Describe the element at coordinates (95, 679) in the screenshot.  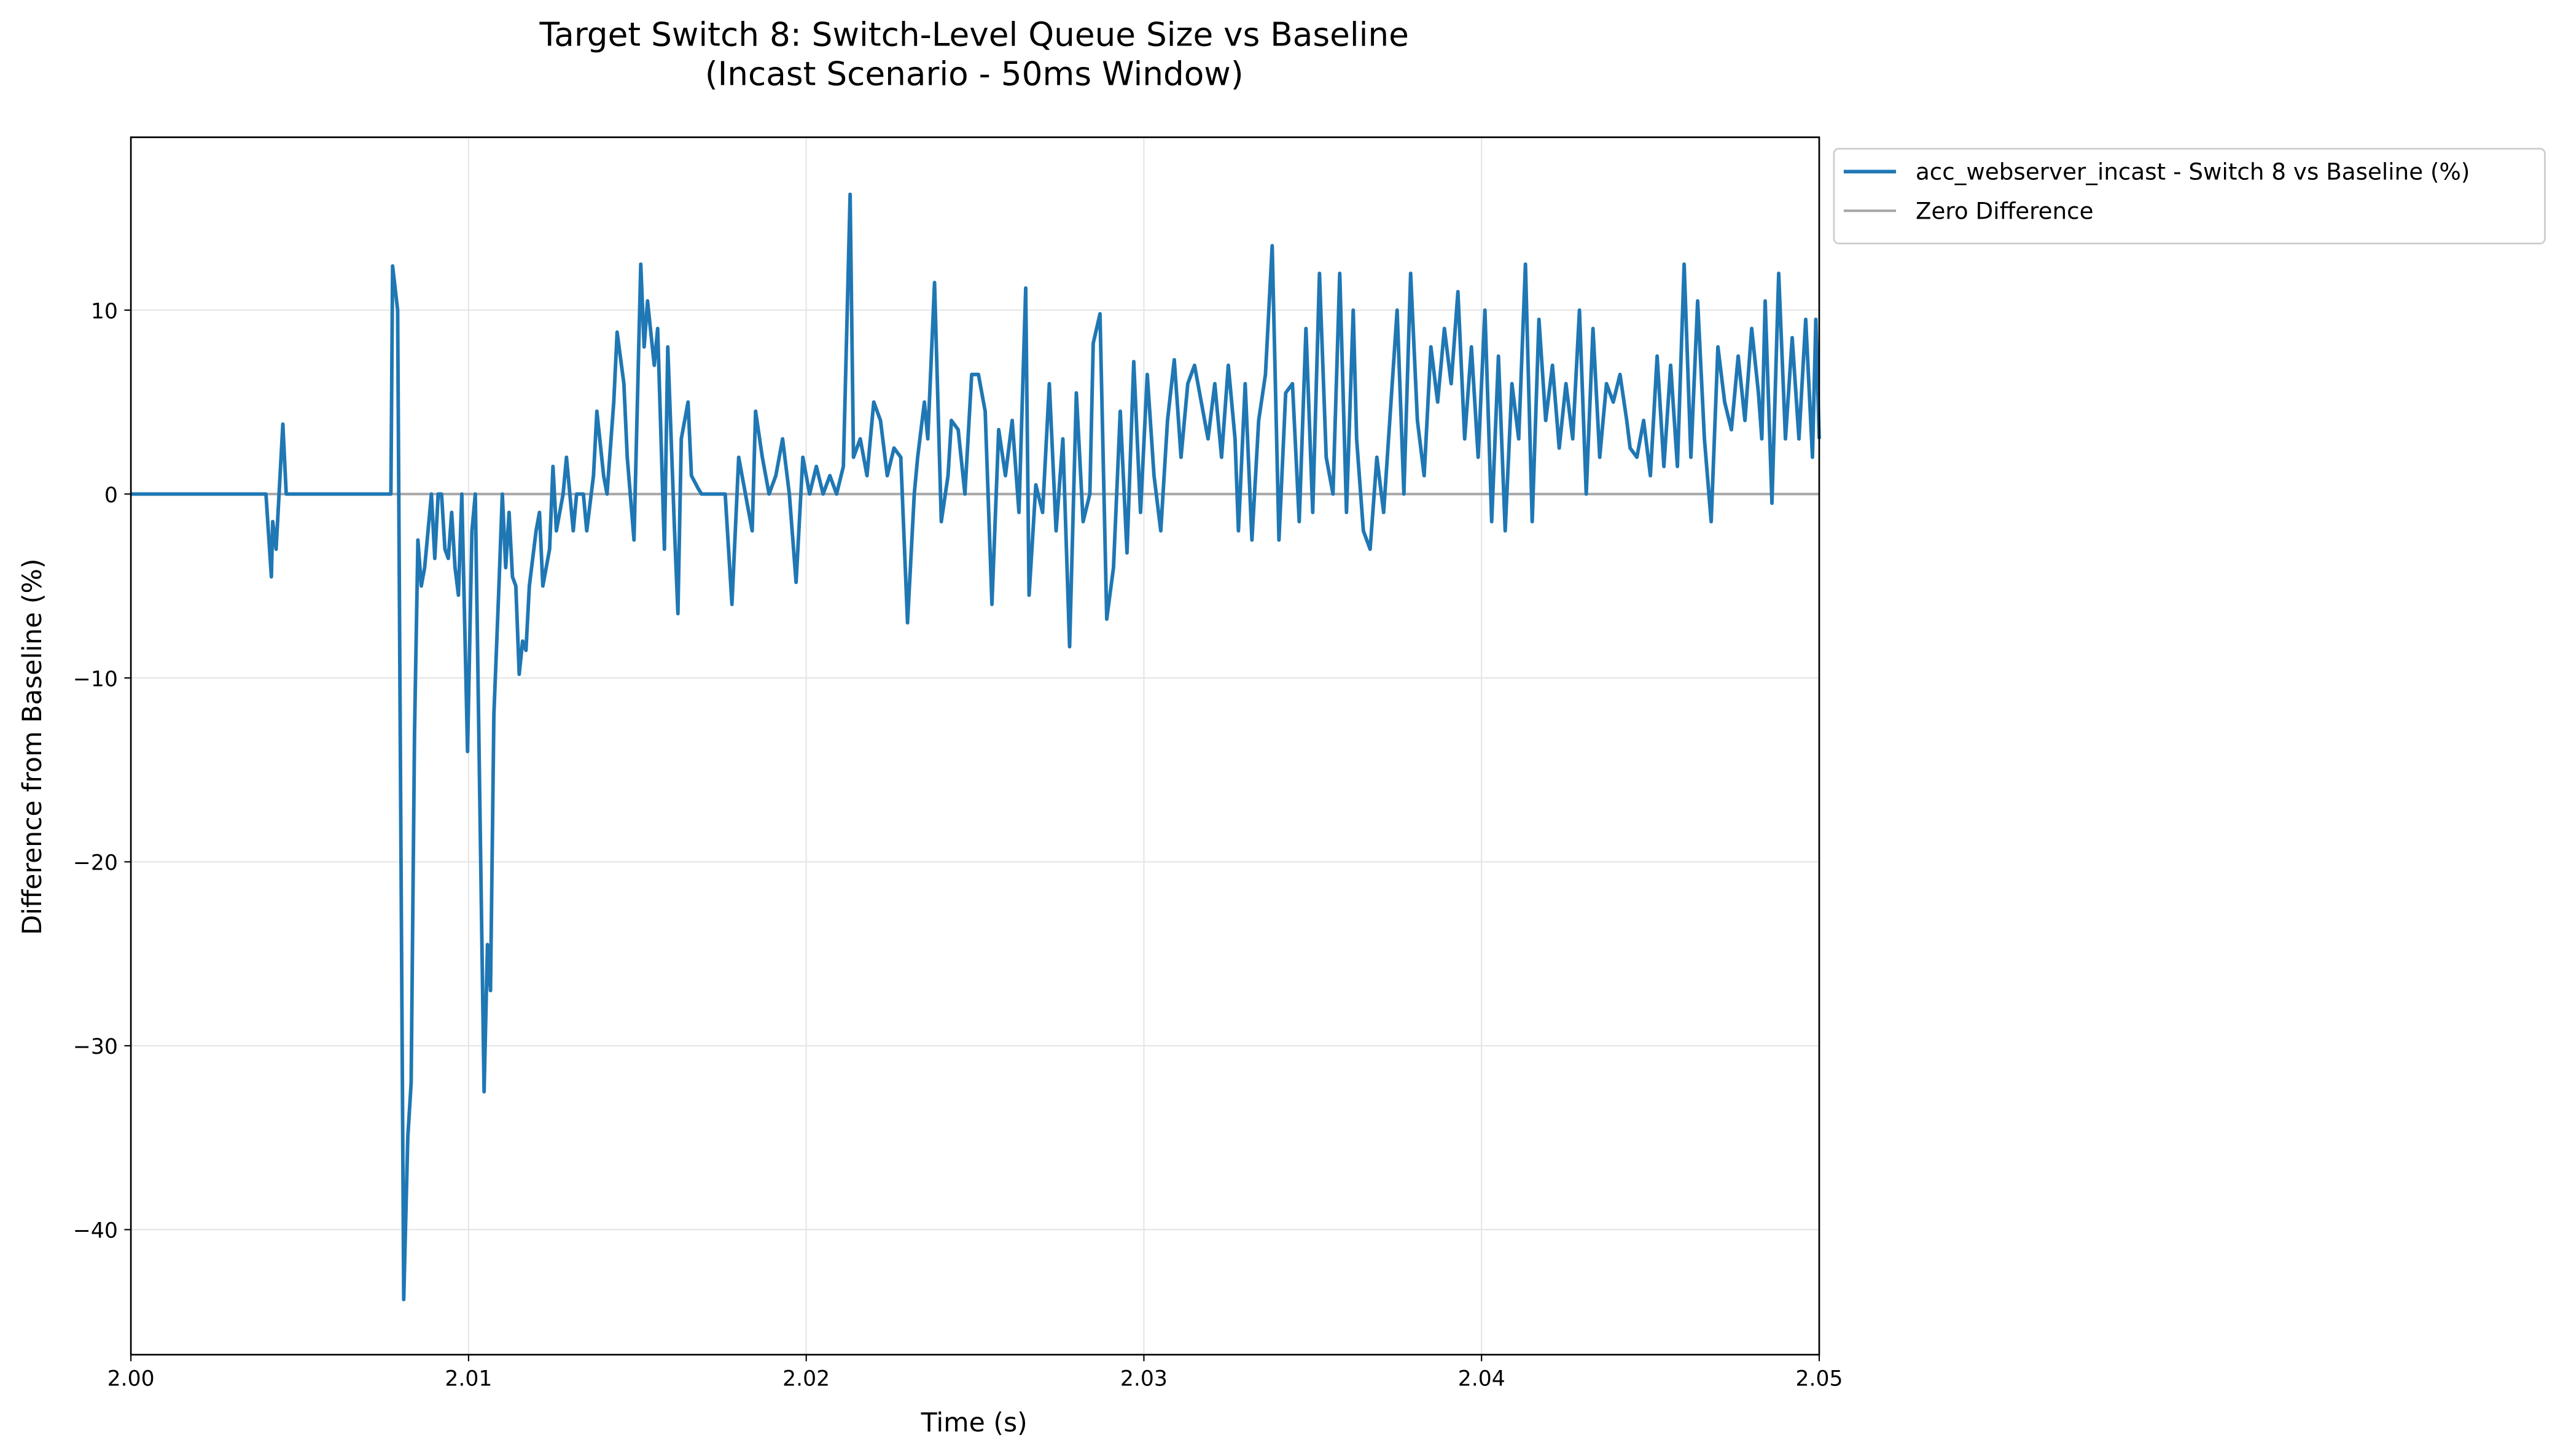
I see `y-tick-label: −10` at that location.